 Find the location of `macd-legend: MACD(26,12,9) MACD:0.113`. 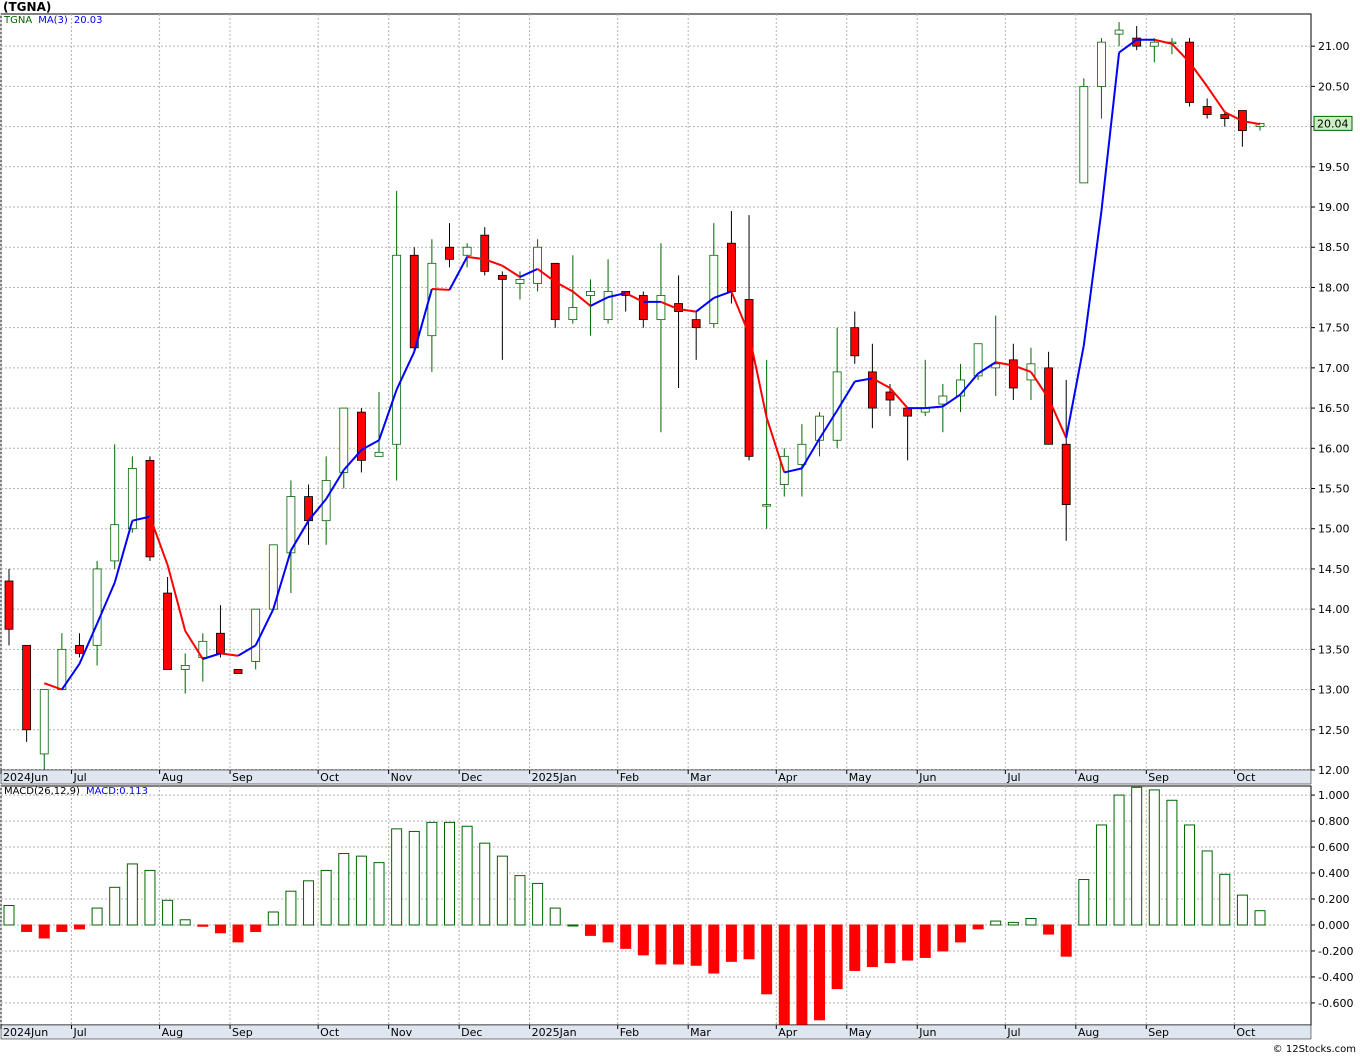

macd-legend: MACD(26,12,9) MACD:0.113 is located at coordinates (79, 791).